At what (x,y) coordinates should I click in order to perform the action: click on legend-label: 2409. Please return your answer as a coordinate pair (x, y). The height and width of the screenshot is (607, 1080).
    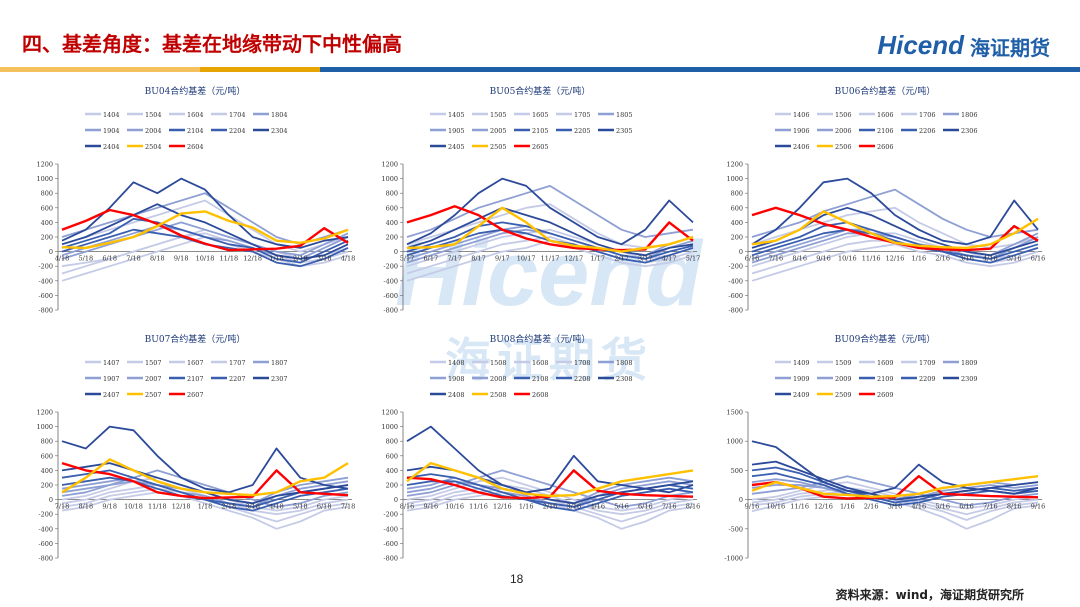
    Looking at the image, I should click on (801, 395).